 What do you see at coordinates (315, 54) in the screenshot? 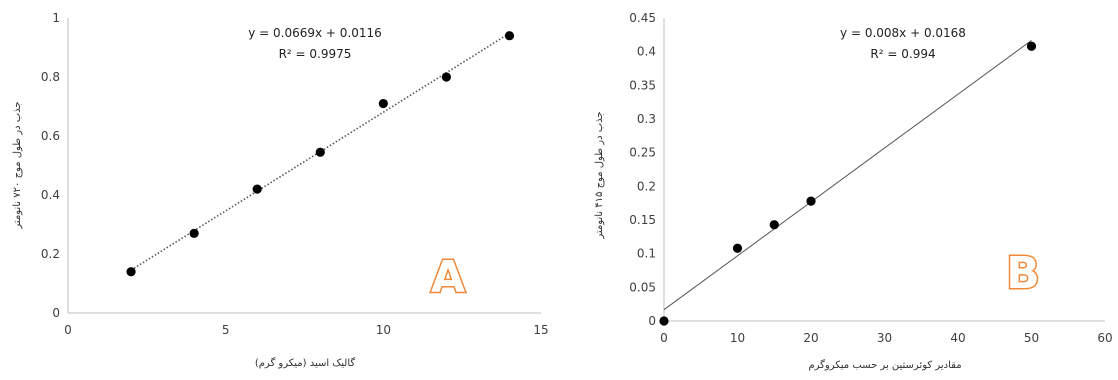
I see `r-squared: R² = 0.9975` at bounding box center [315, 54].